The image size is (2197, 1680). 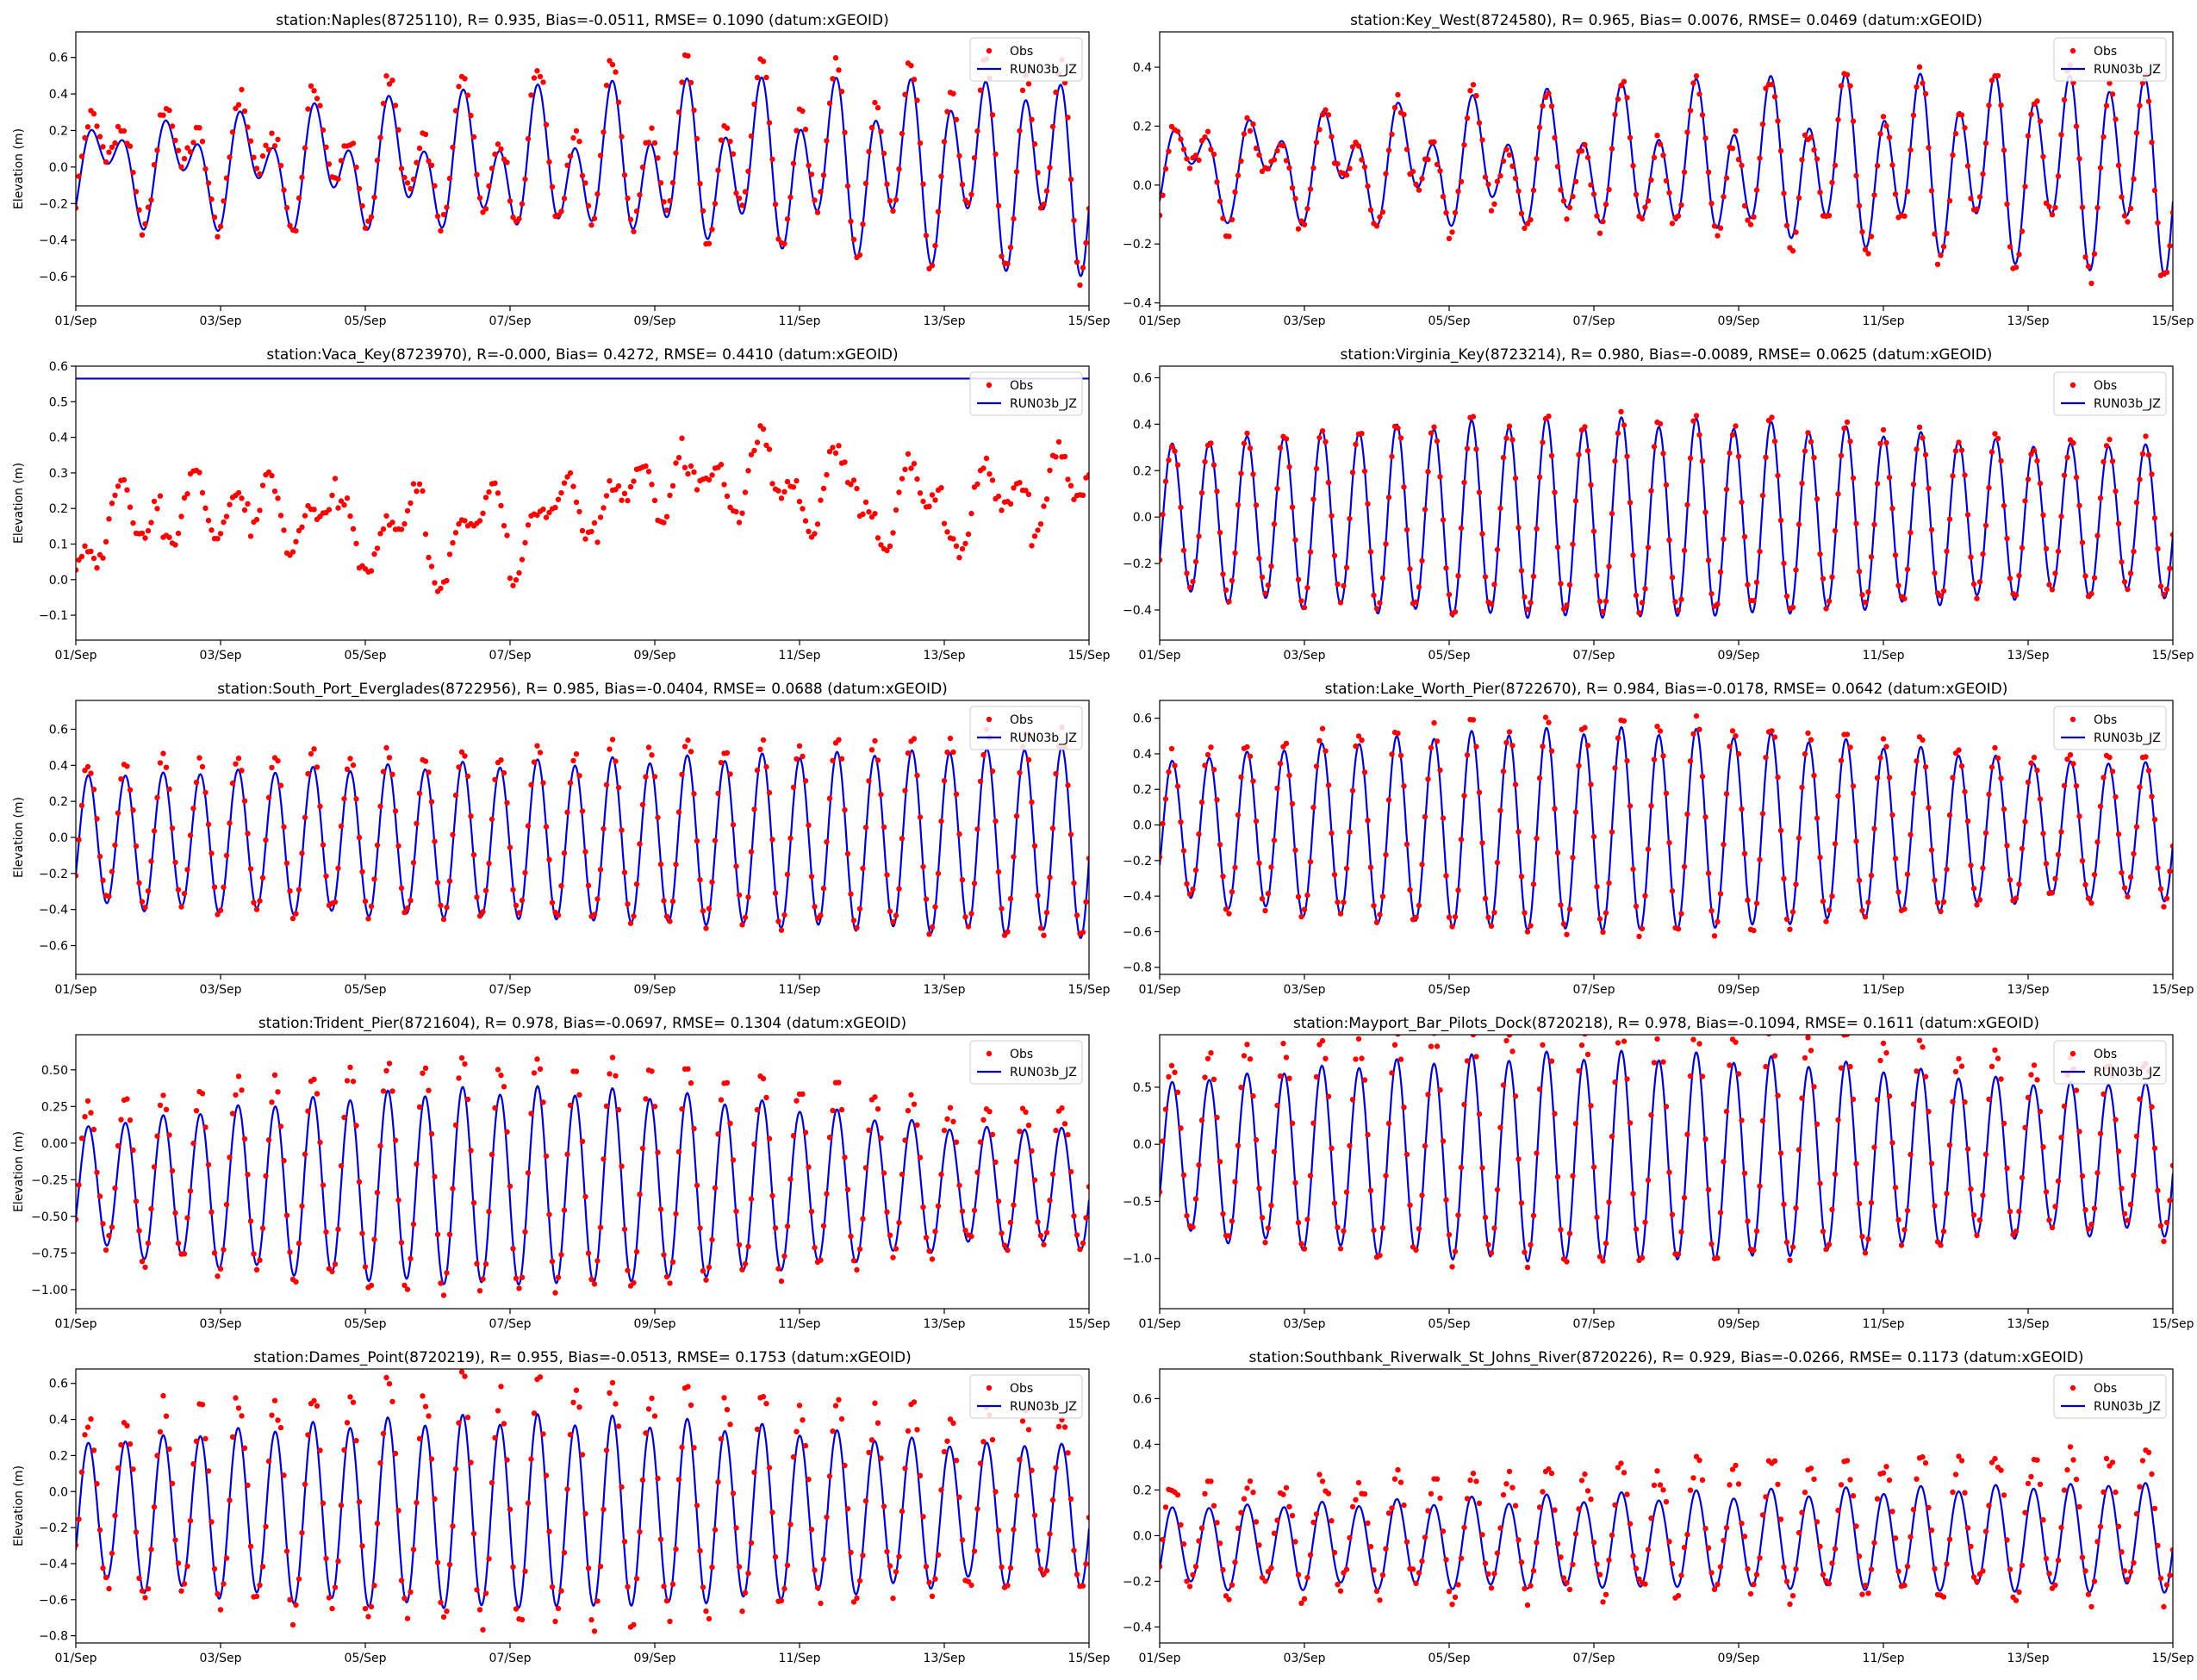 I want to click on x-tick-label: 07/Sep, so click(x=510, y=1659).